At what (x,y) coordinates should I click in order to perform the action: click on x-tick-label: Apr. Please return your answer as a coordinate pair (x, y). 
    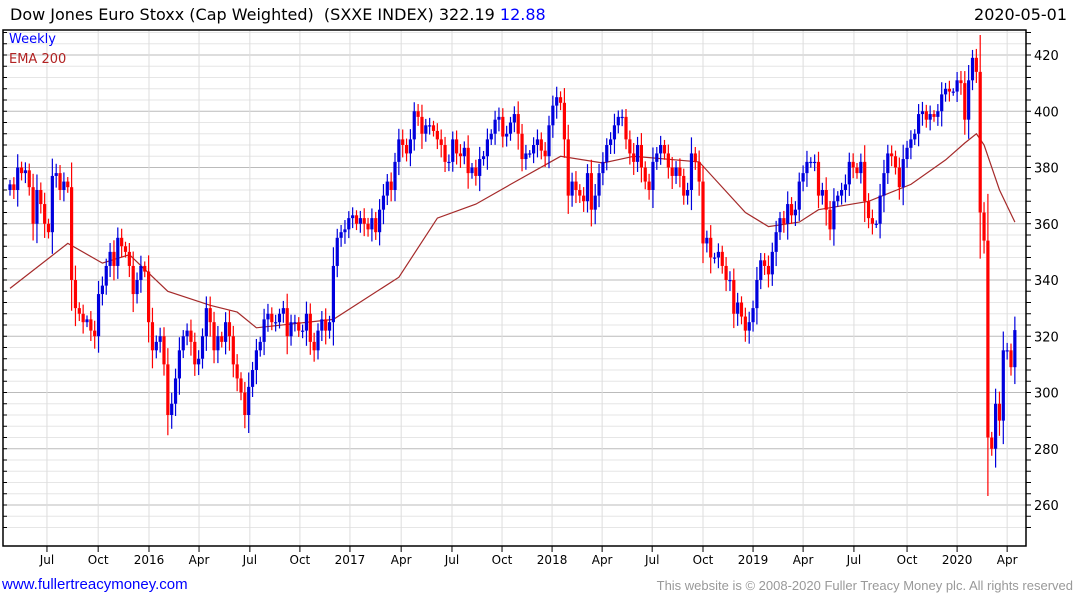
    Looking at the image, I should click on (1007, 560).